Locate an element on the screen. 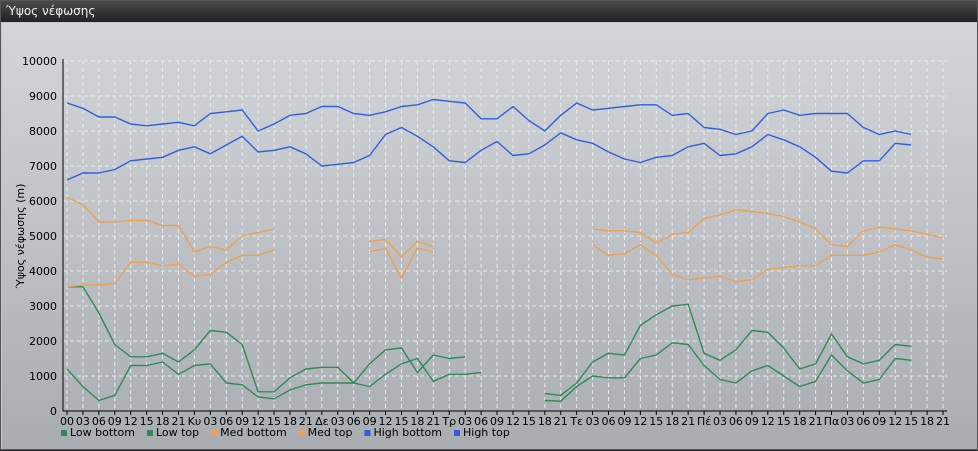 The height and width of the screenshot is (451, 978). x-tick-label: Κυ is located at coordinates (195, 421).